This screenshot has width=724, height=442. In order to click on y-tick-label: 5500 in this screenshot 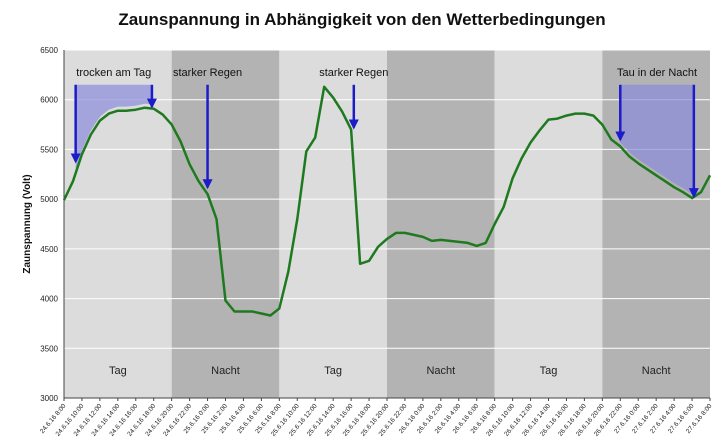, I will do `click(49, 149)`.